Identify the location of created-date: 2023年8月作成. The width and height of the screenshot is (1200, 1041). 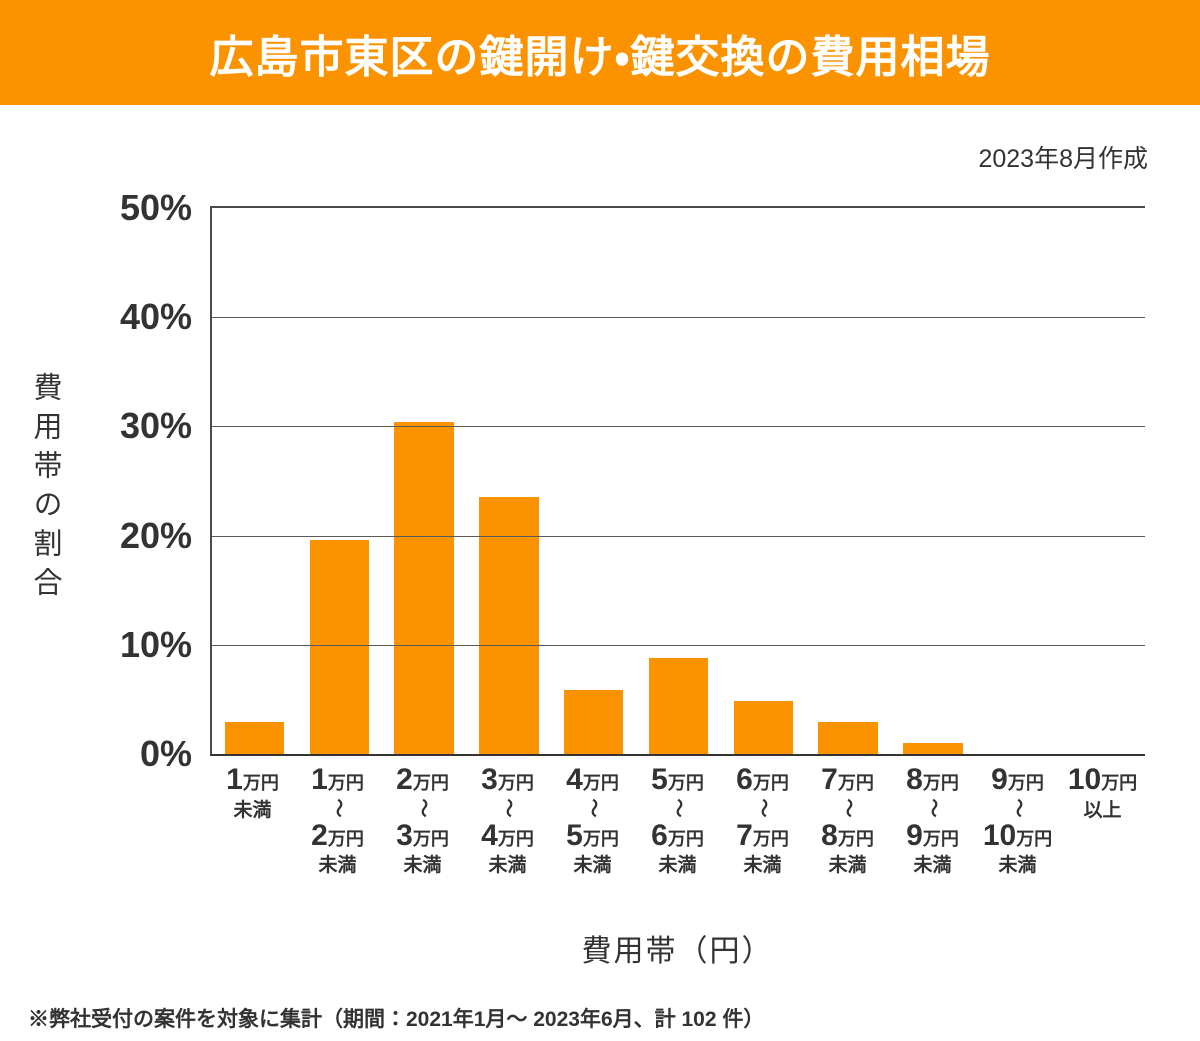
(1063, 159).